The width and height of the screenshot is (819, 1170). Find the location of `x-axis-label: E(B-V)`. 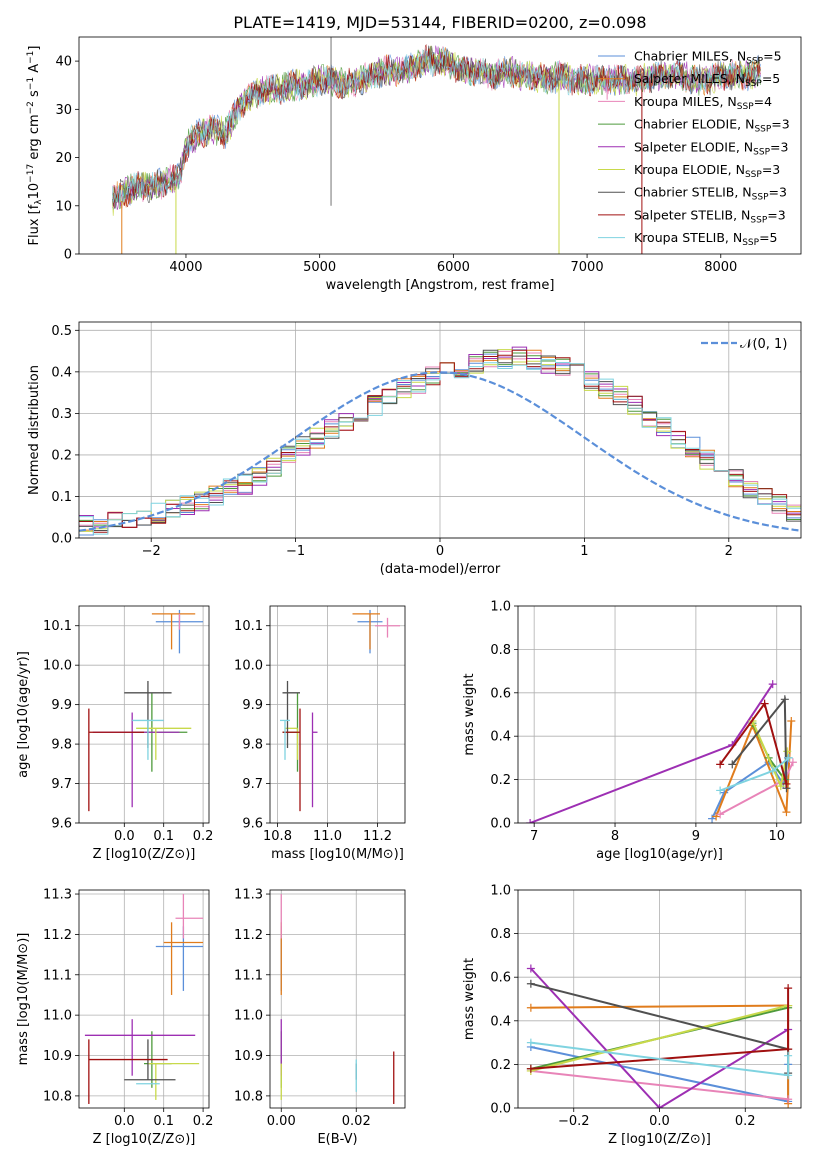

x-axis-label: E(B-V) is located at coordinates (337, 1139).